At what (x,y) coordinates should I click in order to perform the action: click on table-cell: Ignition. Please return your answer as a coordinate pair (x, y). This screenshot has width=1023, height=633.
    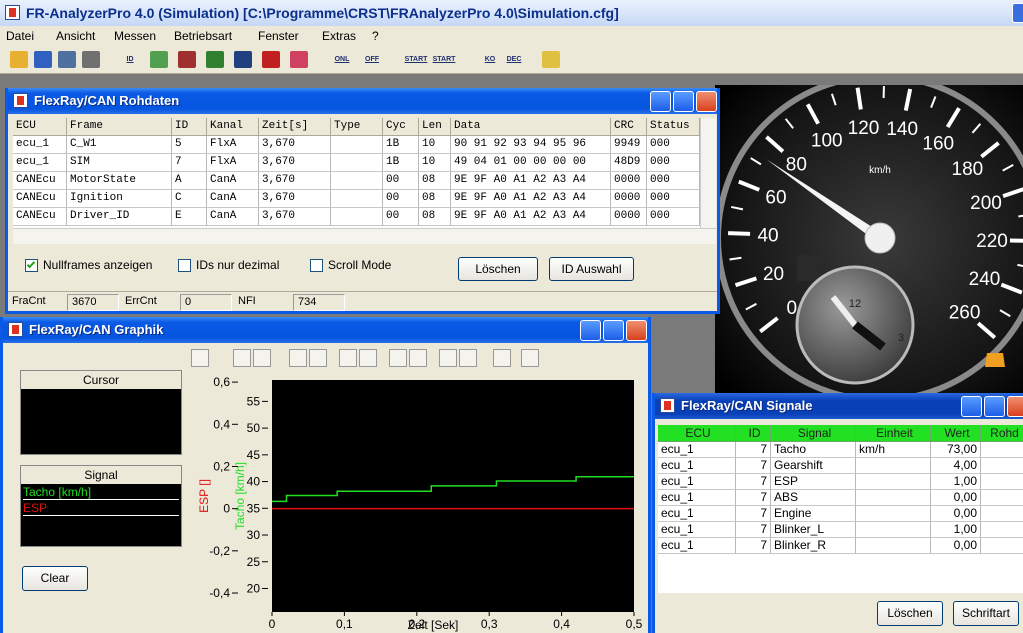
    Looking at the image, I should click on (119, 199).